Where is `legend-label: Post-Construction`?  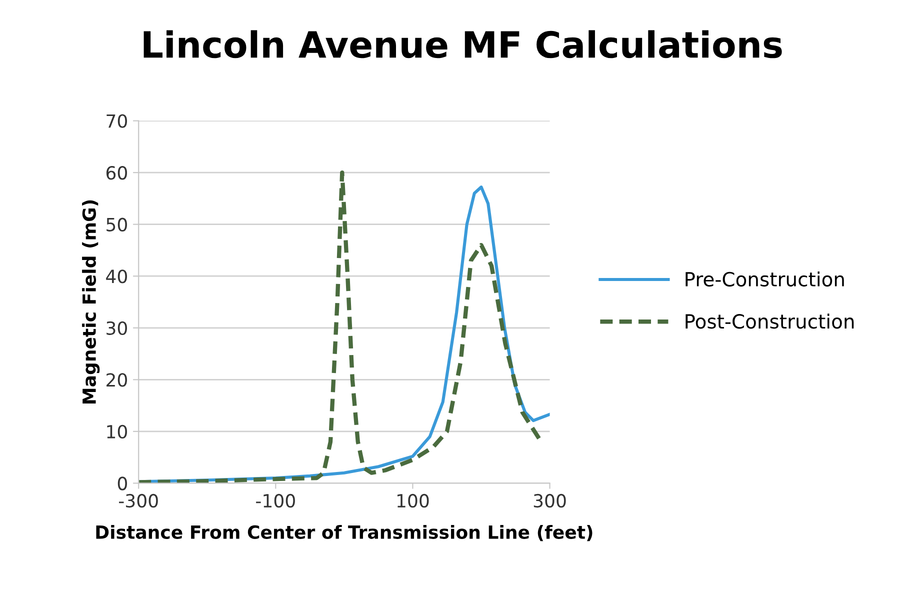 legend-label: Post-Construction is located at coordinates (770, 321).